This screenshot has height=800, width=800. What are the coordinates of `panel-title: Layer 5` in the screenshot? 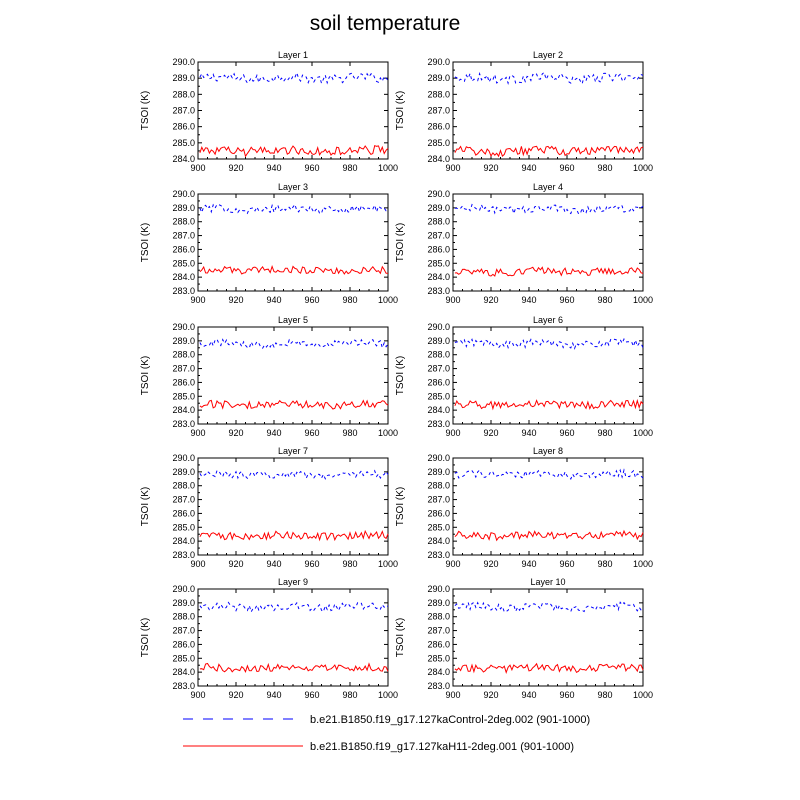 It's located at (293, 320).